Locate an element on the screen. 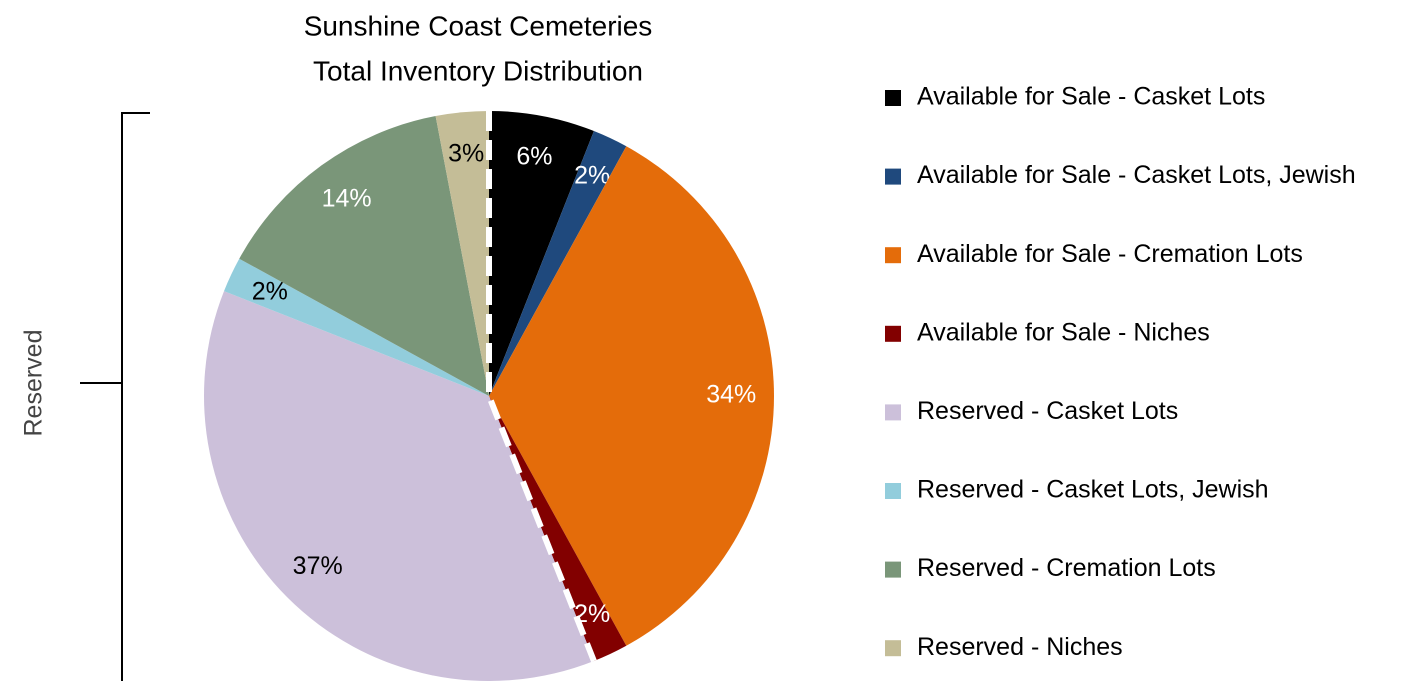 Image resolution: width=1402 pixels, height=681 pixels. bracket: Reserved is located at coordinates (85, 396).